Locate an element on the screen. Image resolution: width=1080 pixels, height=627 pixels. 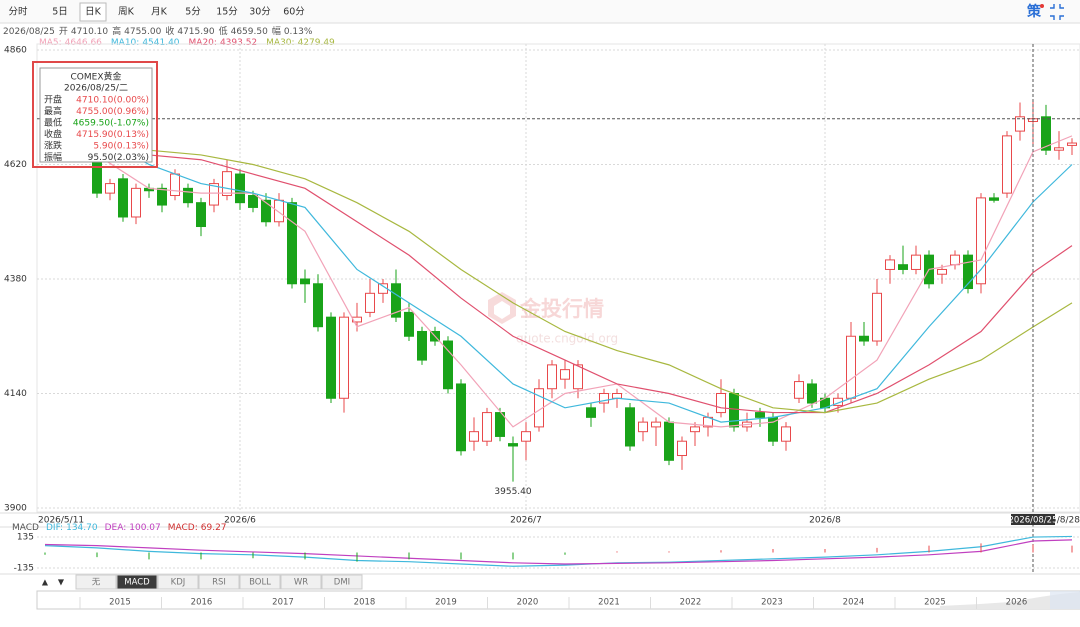
macd-legend-name: DIF: is located at coordinates (54, 528).